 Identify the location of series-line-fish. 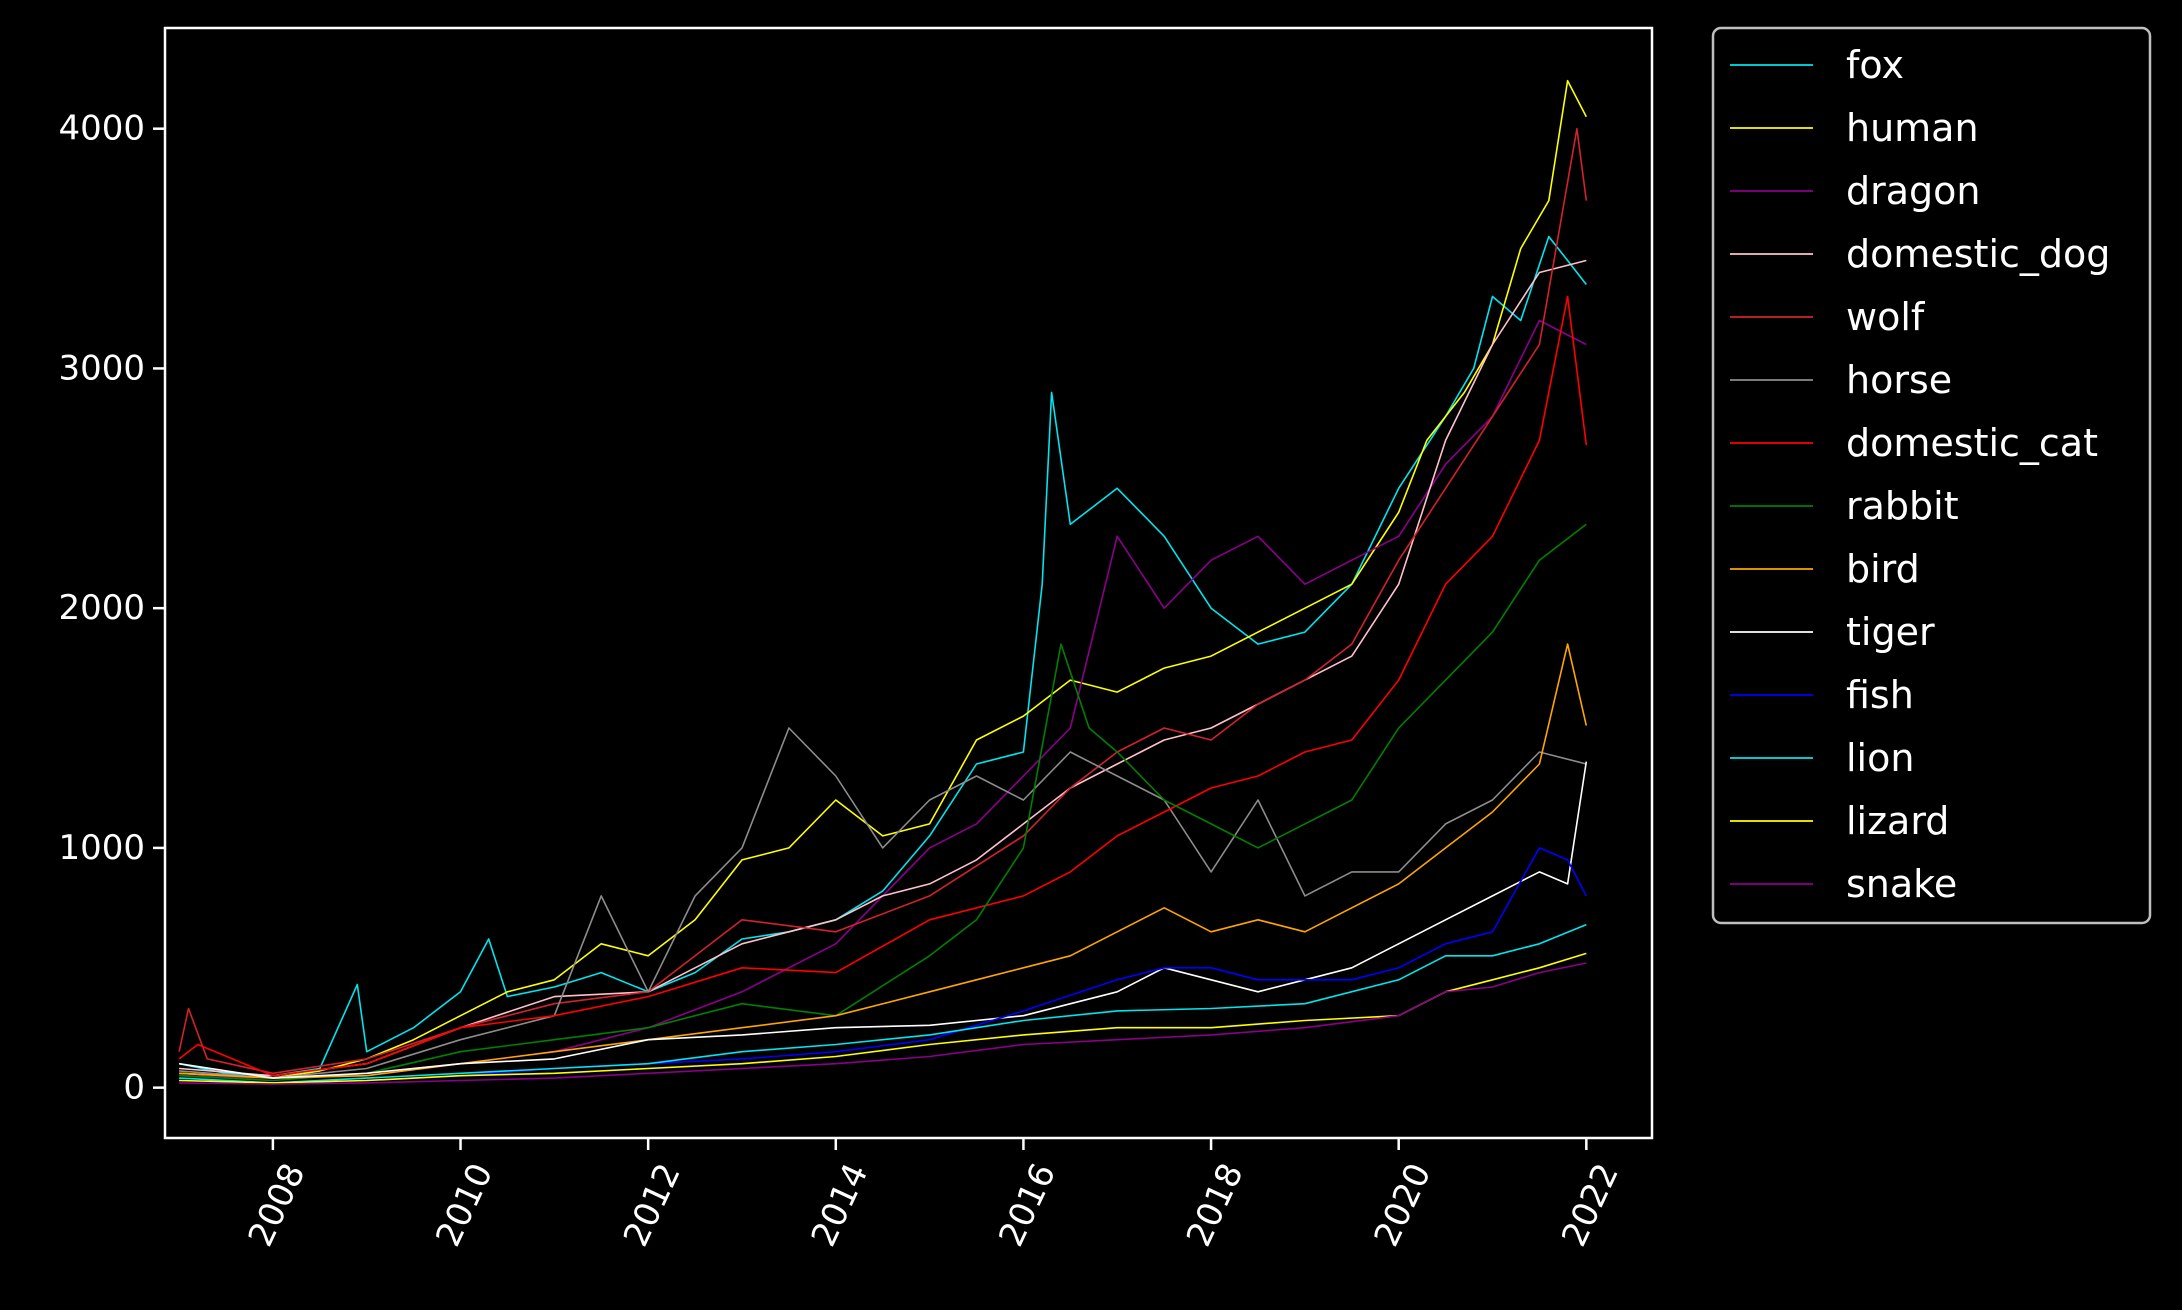
(883, 965).